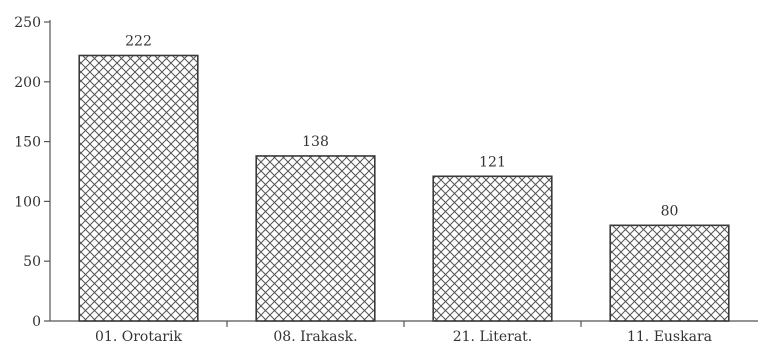 This screenshot has height=349, width=763. Describe the element at coordinates (36, 322) in the screenshot. I see `y-tick-label: 0` at that location.